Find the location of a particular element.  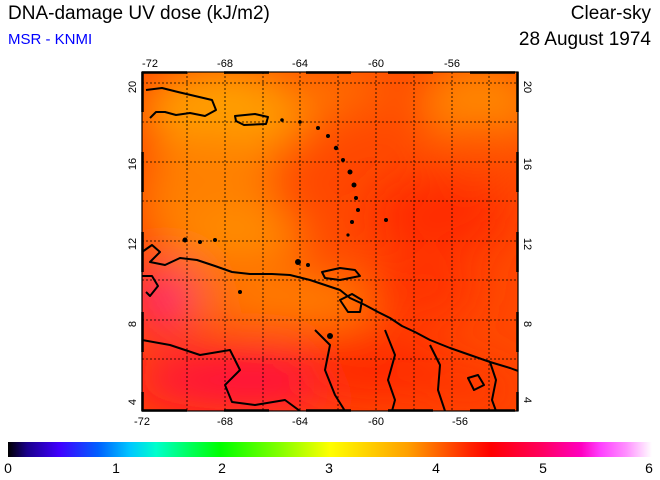

colorbar-tick-label: 4 is located at coordinates (436, 468).